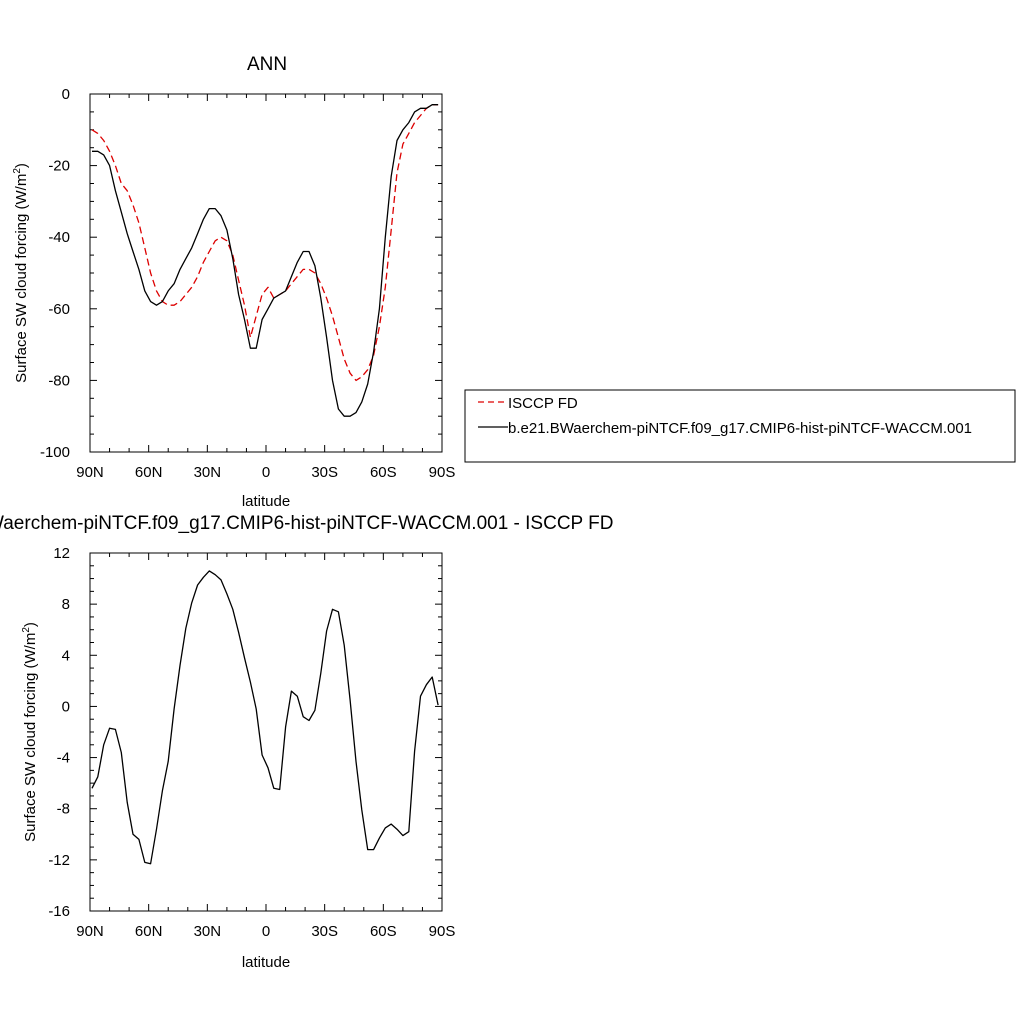  I want to click on top-ytick-label: 0, so click(66, 94).